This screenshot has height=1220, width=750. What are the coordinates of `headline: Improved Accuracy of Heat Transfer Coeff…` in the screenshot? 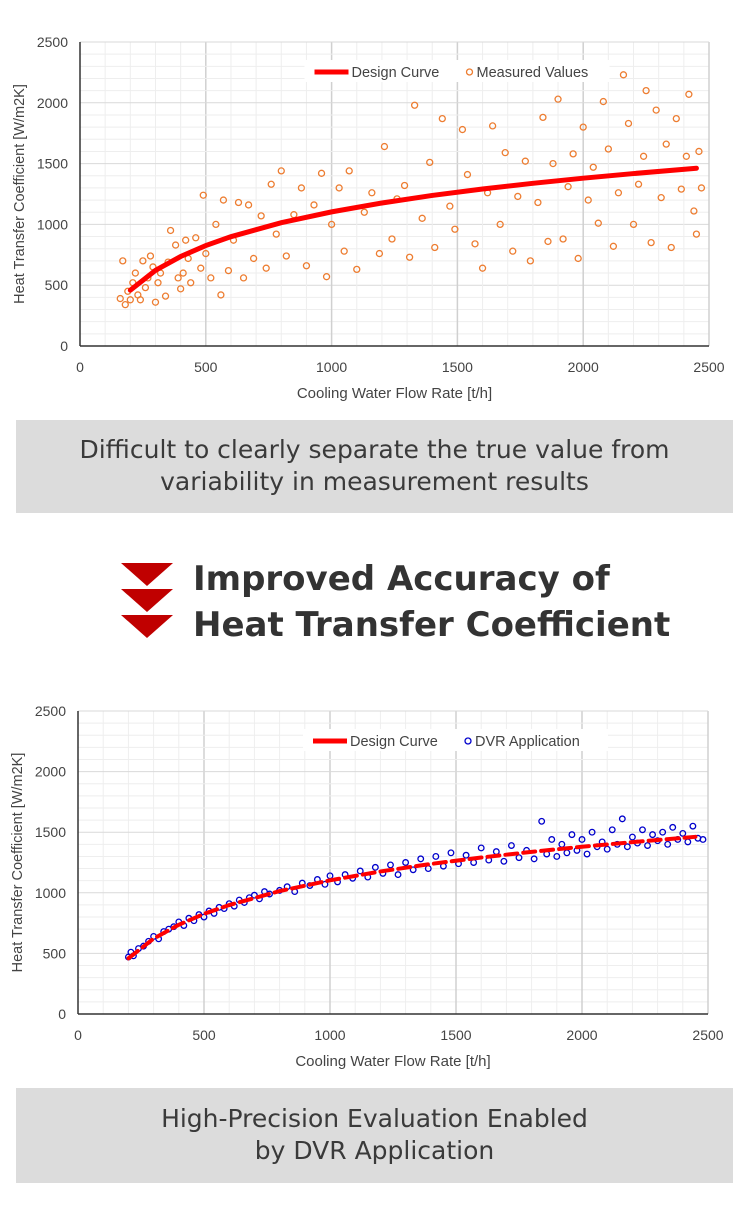 It's located at (431, 602).